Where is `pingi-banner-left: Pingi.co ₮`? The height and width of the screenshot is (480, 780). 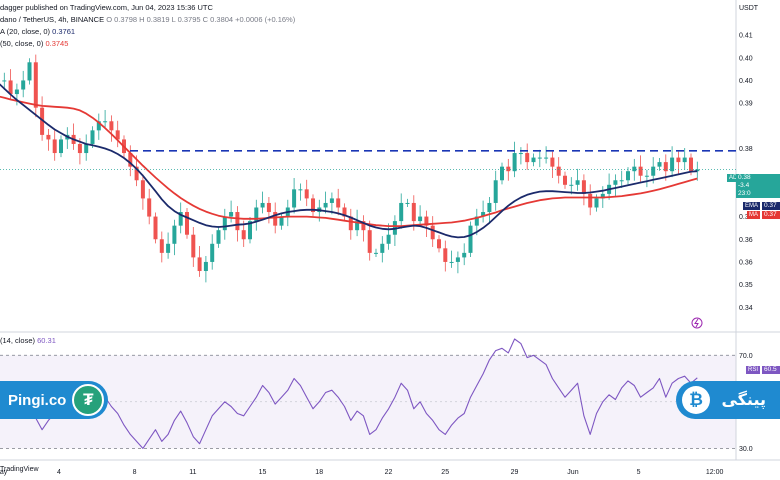
pingi-banner-left: Pingi.co ₮ is located at coordinates (54, 400).